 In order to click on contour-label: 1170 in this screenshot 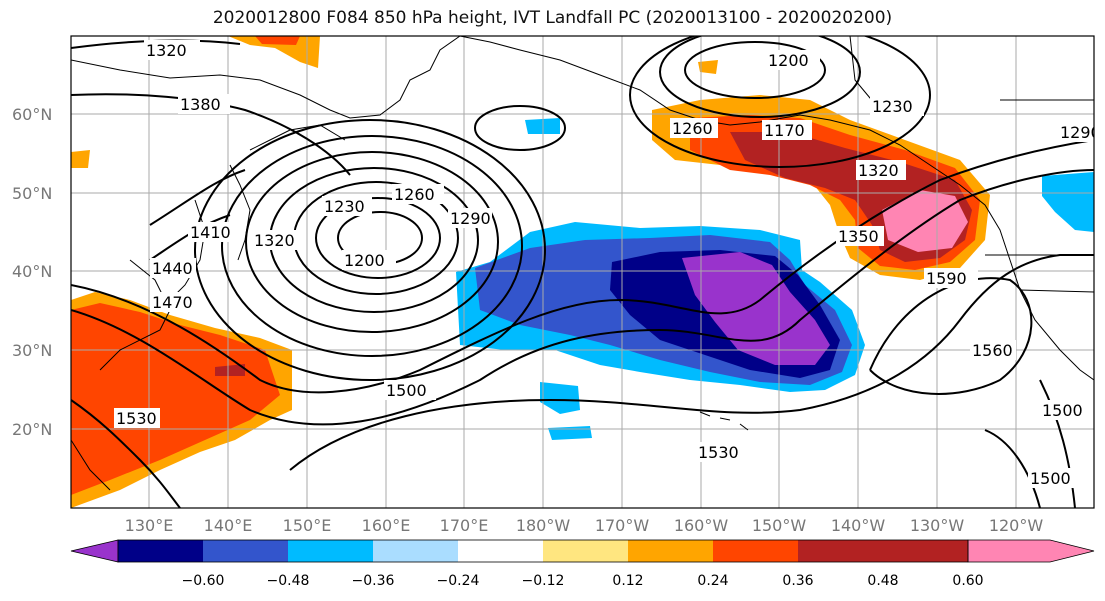, I will do `click(784, 130)`.